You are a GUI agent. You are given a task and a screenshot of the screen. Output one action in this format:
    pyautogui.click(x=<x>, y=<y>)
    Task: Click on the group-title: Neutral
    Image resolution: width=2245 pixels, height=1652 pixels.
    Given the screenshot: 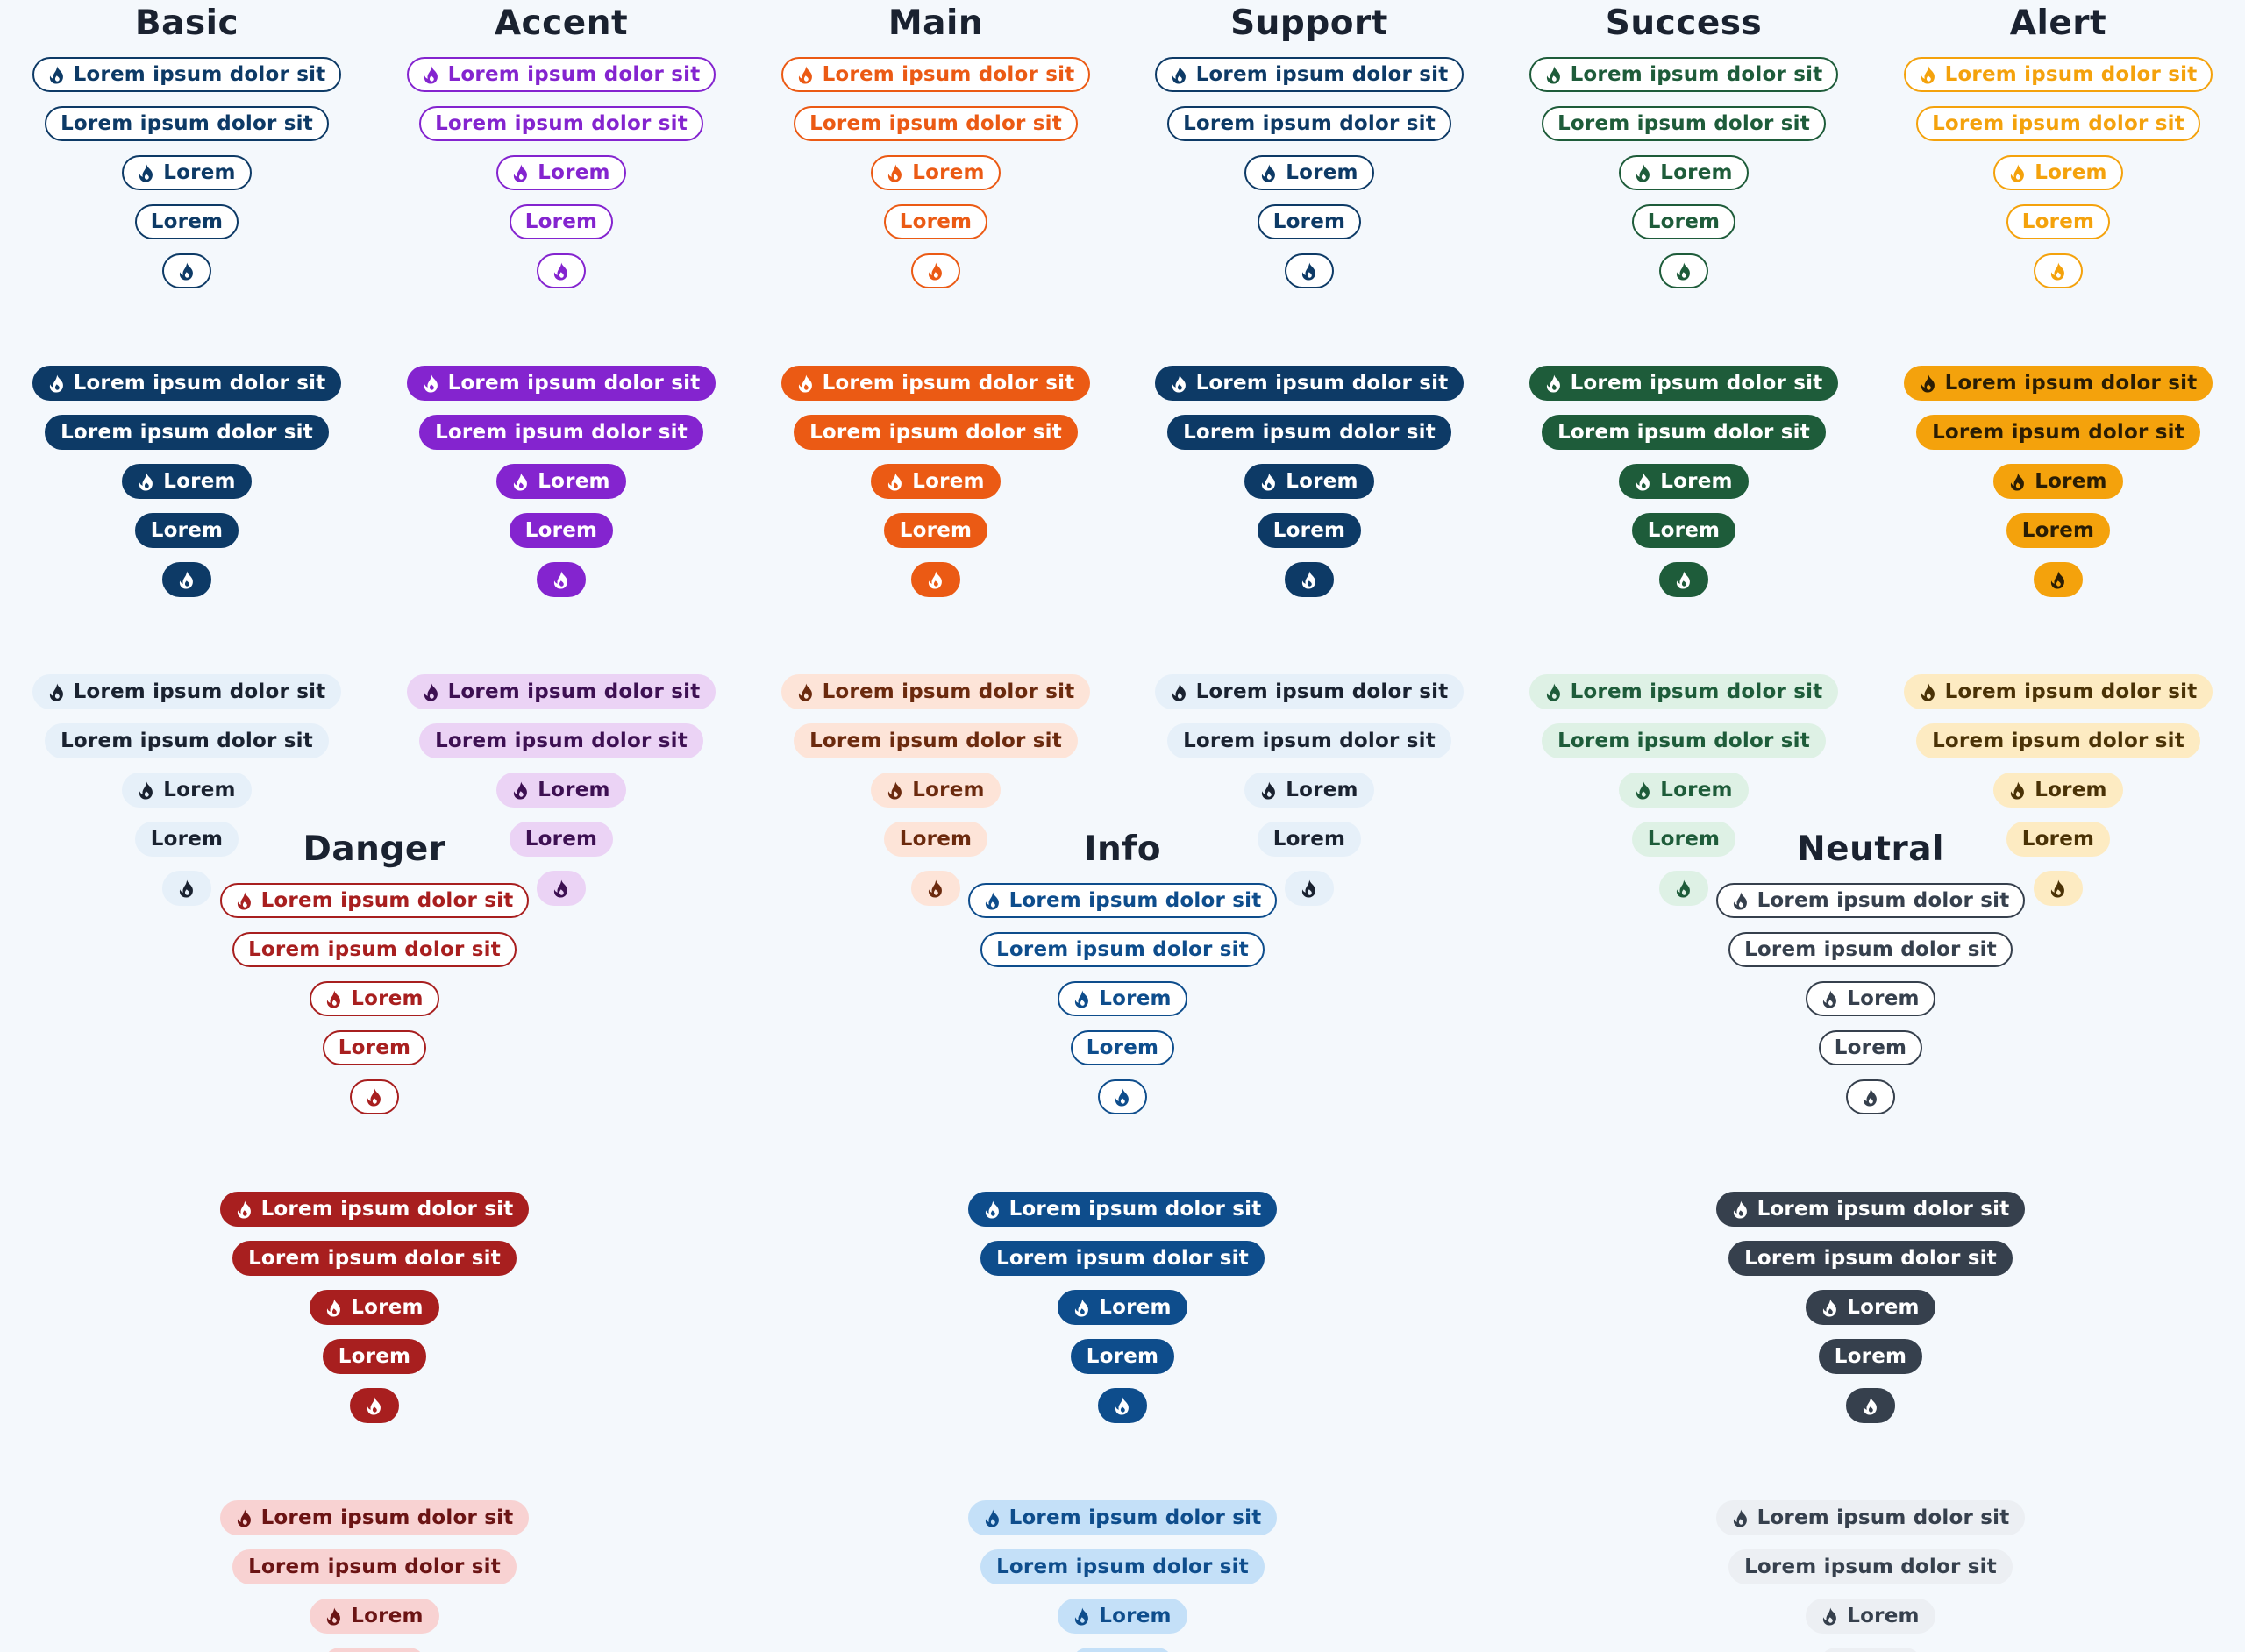 What is the action you would take?
    pyautogui.click(x=1870, y=849)
    